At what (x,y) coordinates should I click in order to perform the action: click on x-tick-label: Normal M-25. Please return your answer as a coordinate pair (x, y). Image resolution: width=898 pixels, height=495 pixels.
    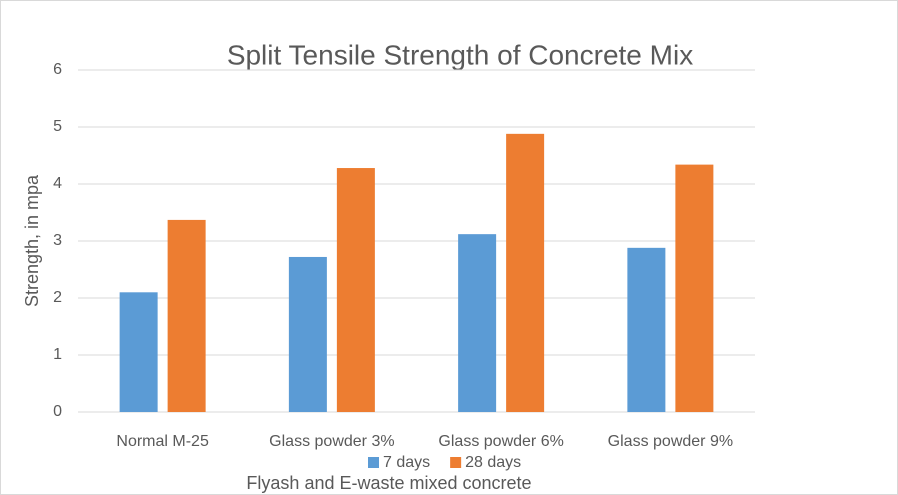
    Looking at the image, I should click on (162, 441).